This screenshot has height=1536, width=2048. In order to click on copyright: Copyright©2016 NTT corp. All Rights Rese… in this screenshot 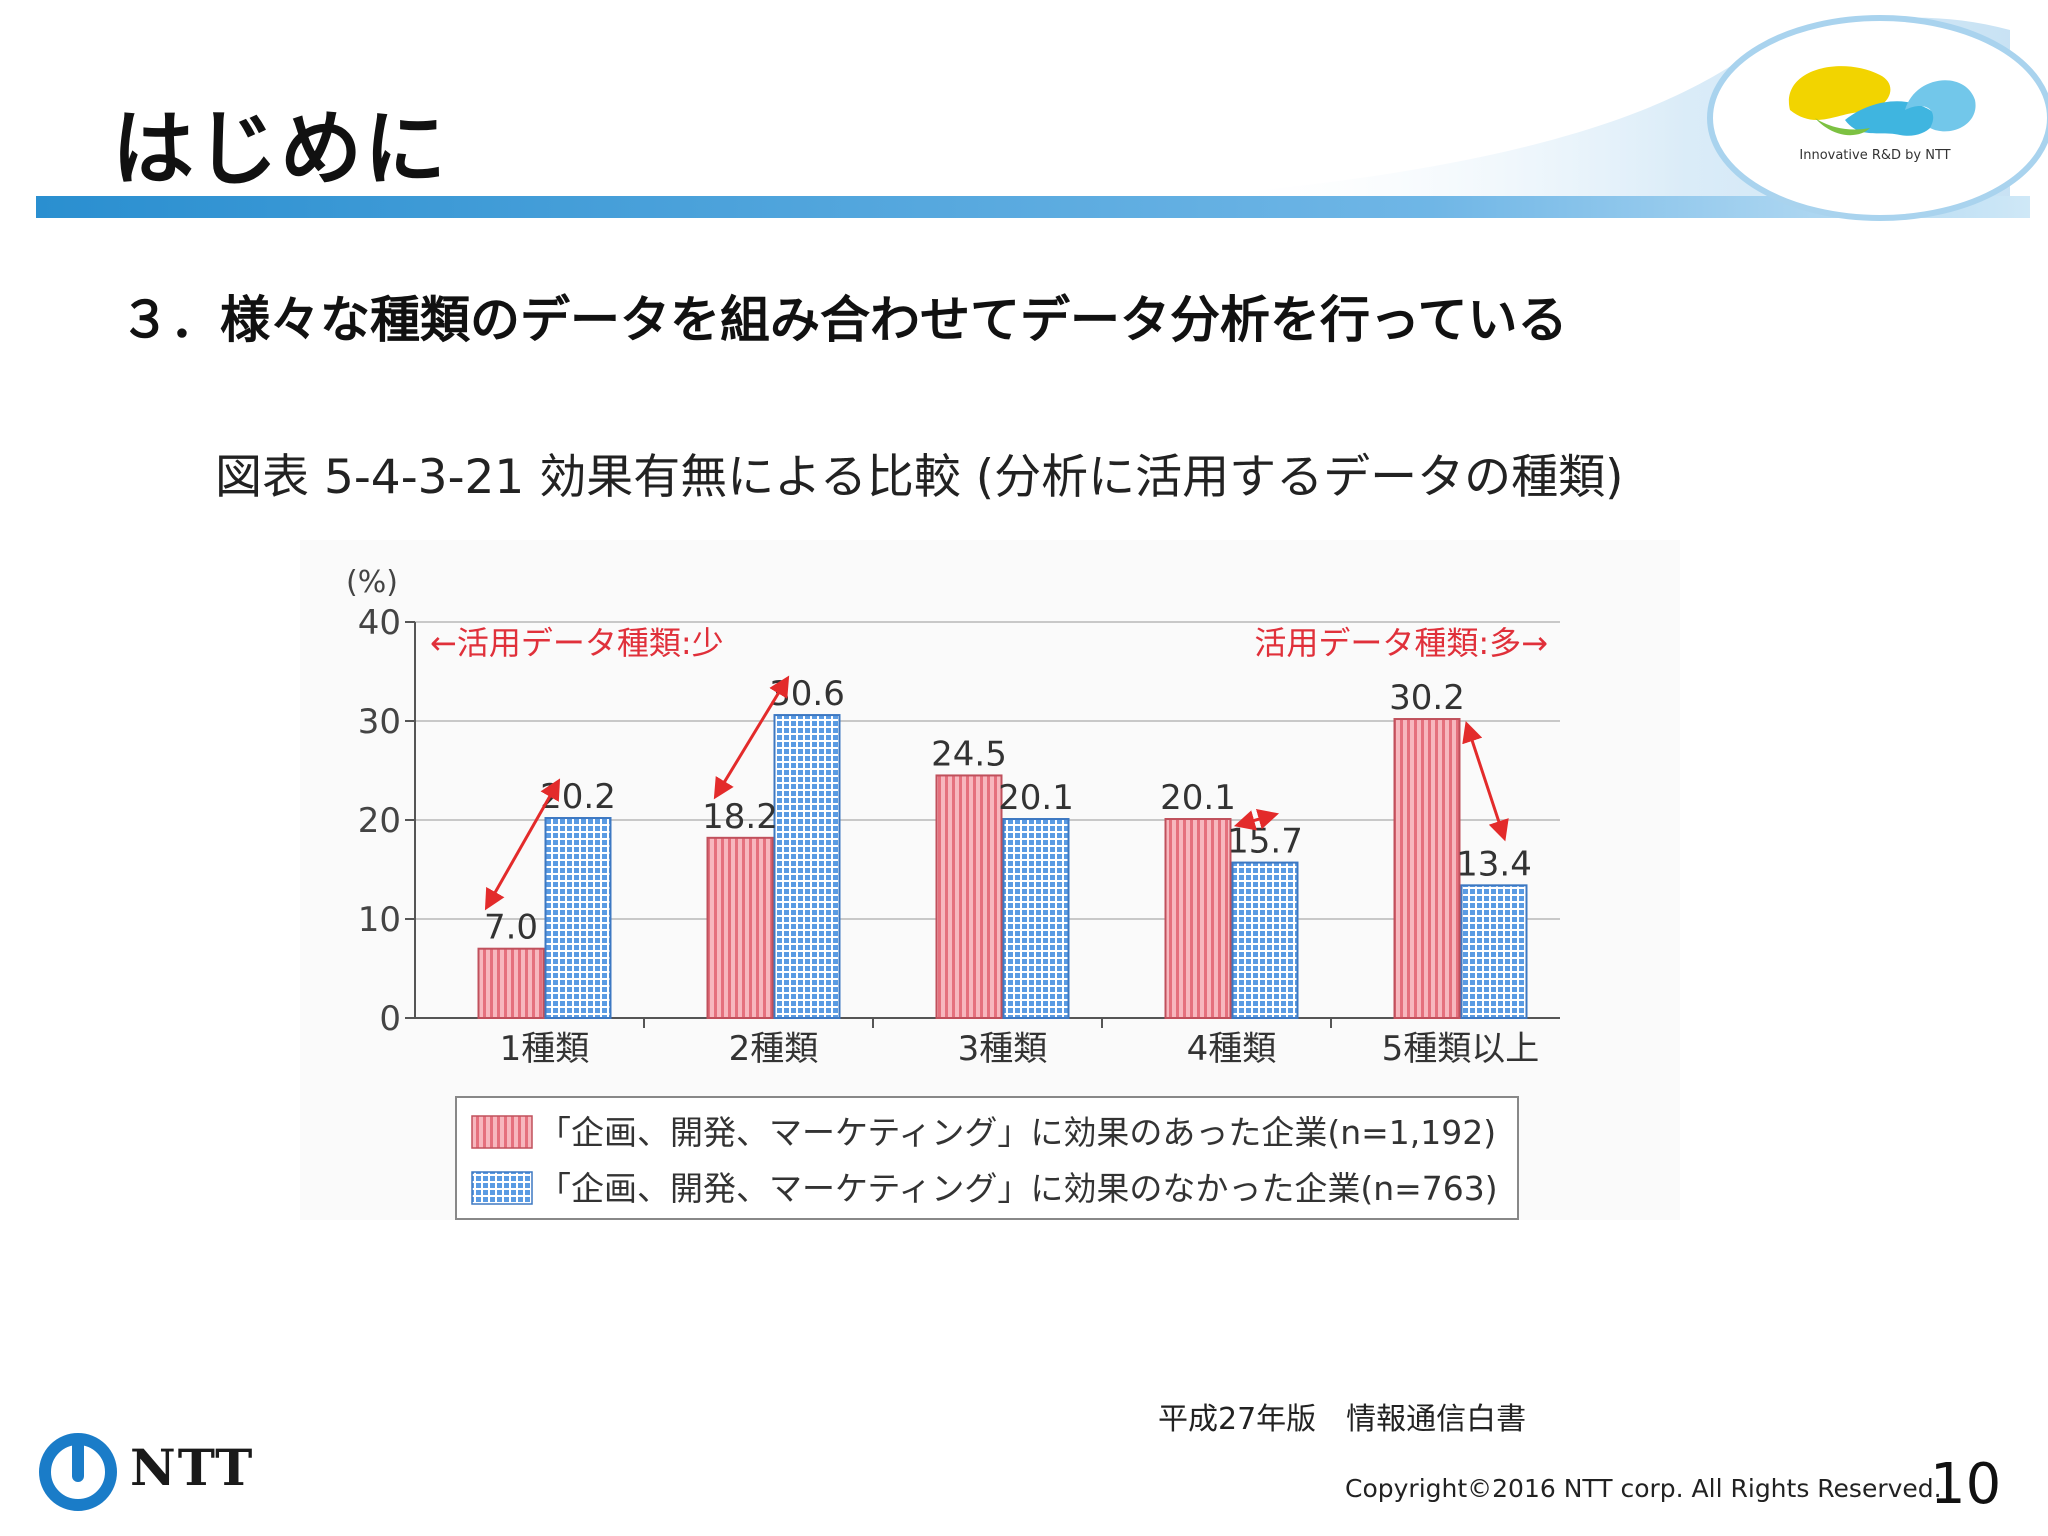, I will do `click(1643, 1488)`.